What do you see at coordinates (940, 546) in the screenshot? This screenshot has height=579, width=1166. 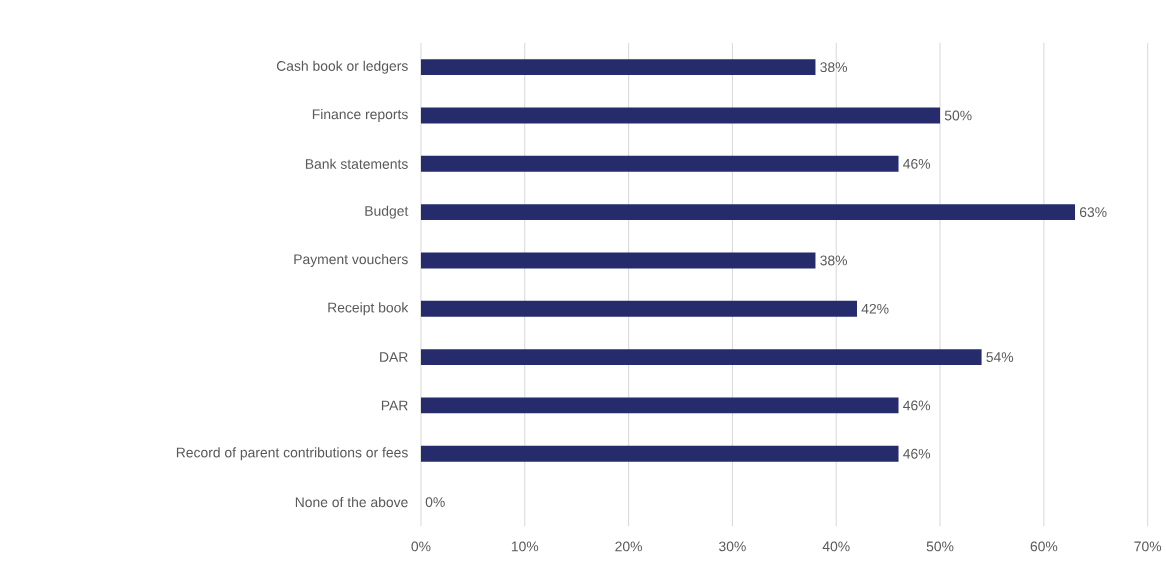 I see `x-tick-label: 50%` at bounding box center [940, 546].